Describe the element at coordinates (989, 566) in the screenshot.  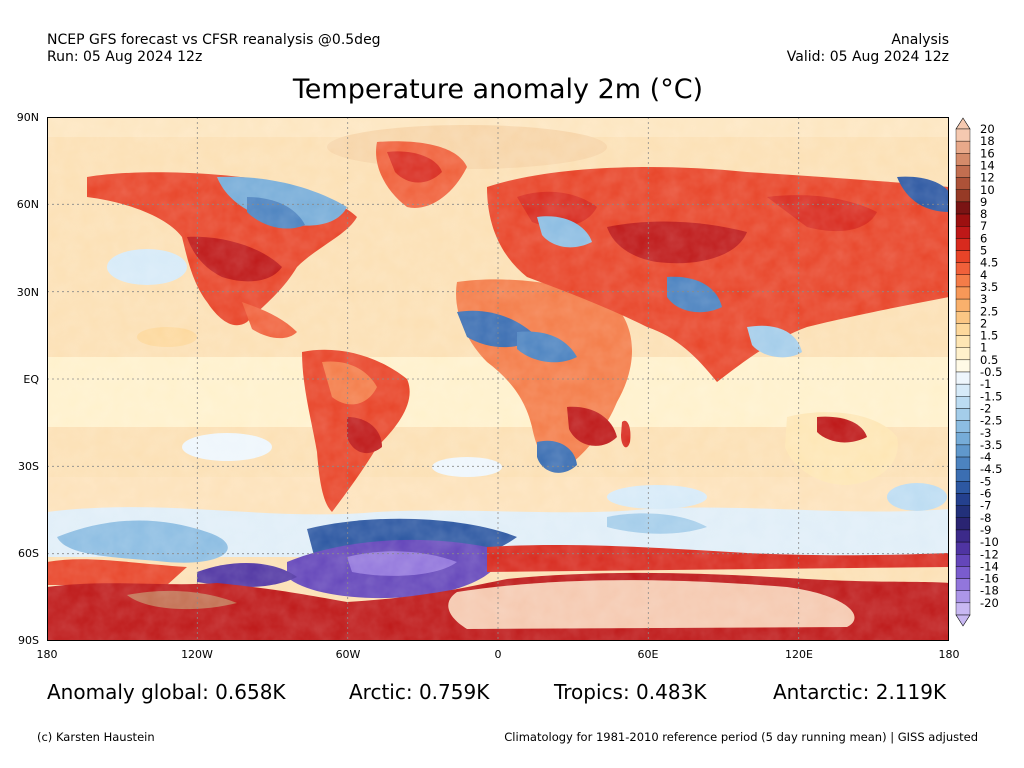
I see `colorbar-label: -14` at that location.